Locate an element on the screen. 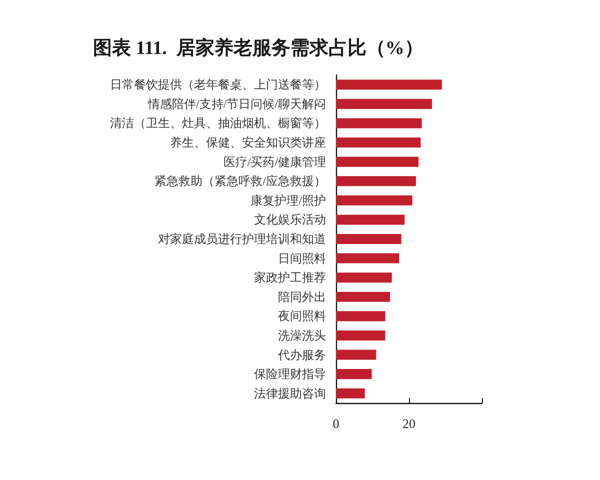 This screenshot has width=600, height=480. y-tick-label: 医疗/买药/健康管理 is located at coordinates (274, 161).